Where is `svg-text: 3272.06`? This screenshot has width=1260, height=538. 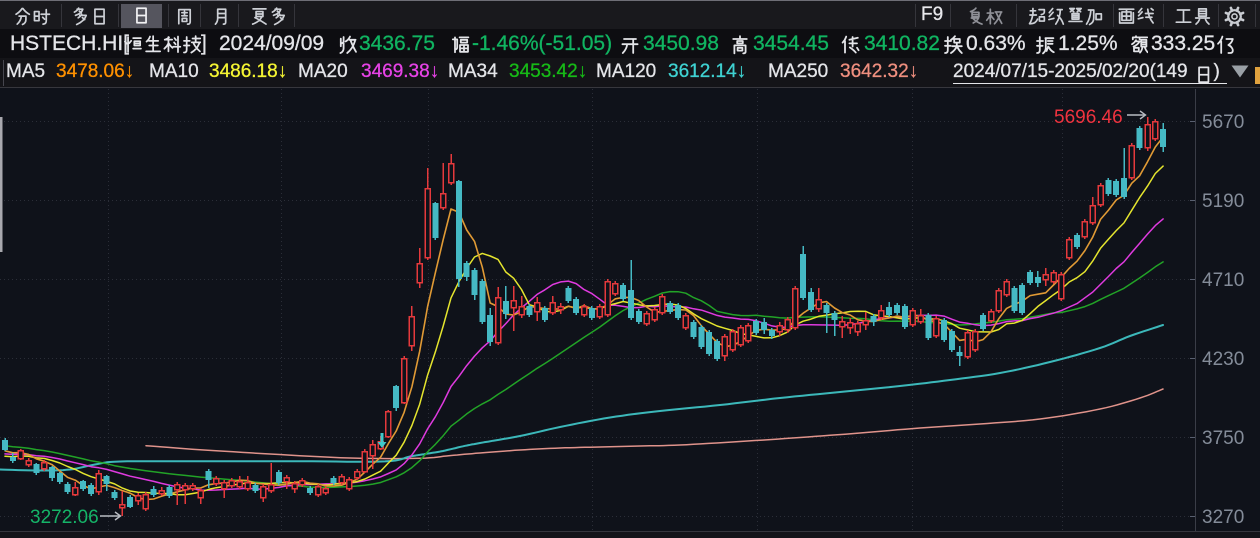
svg-text: 3272.06 is located at coordinates (64, 517).